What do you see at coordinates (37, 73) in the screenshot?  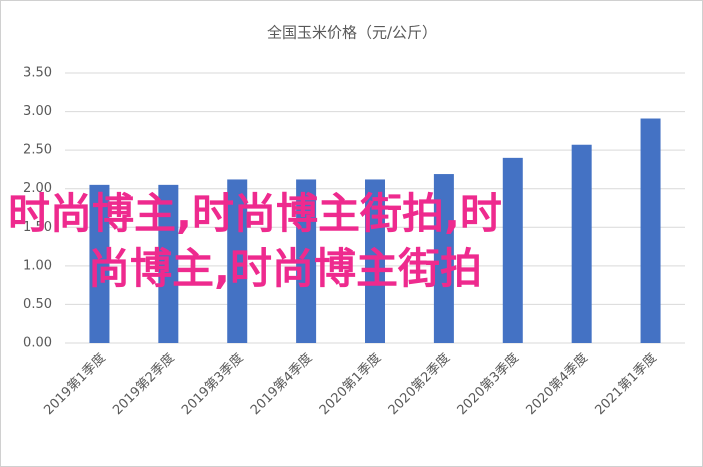 I see `y-tick-label: 3.50` at bounding box center [37, 73].